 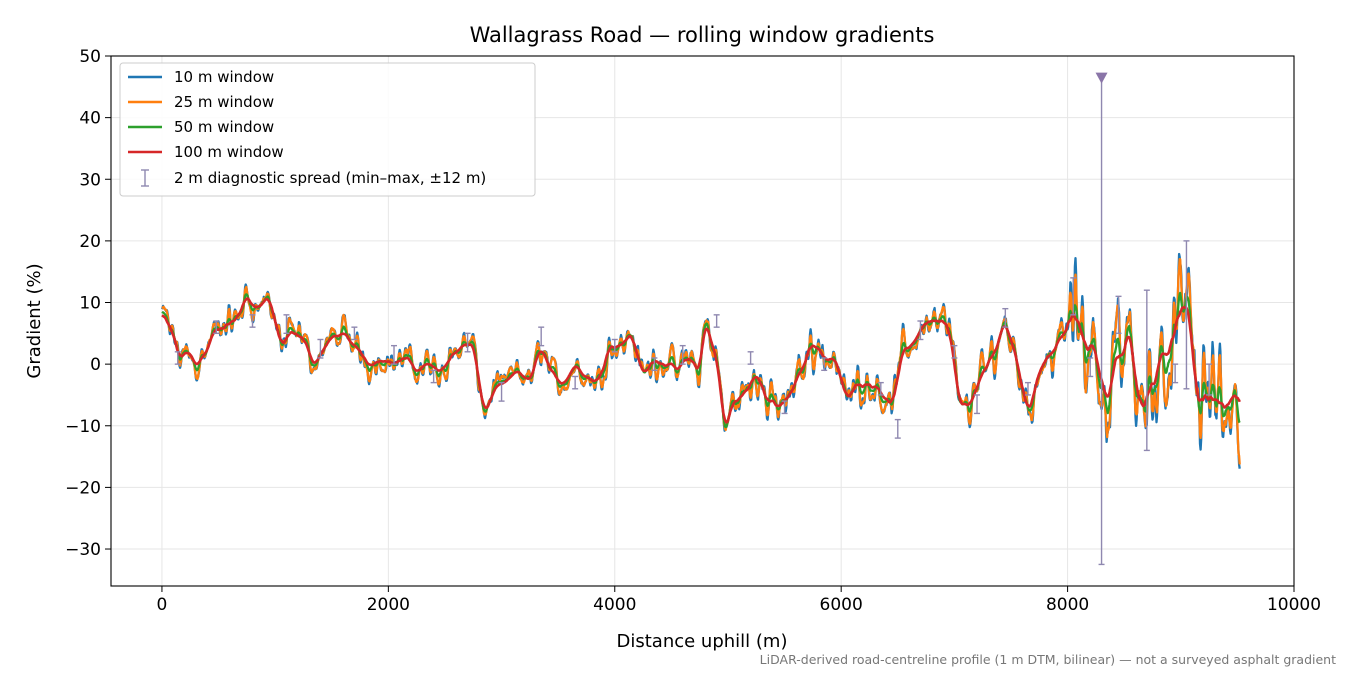 What do you see at coordinates (739, 600) in the screenshot?
I see `x-axis-ticks: 0 2000 4000 6000 8000 10000` at bounding box center [739, 600].